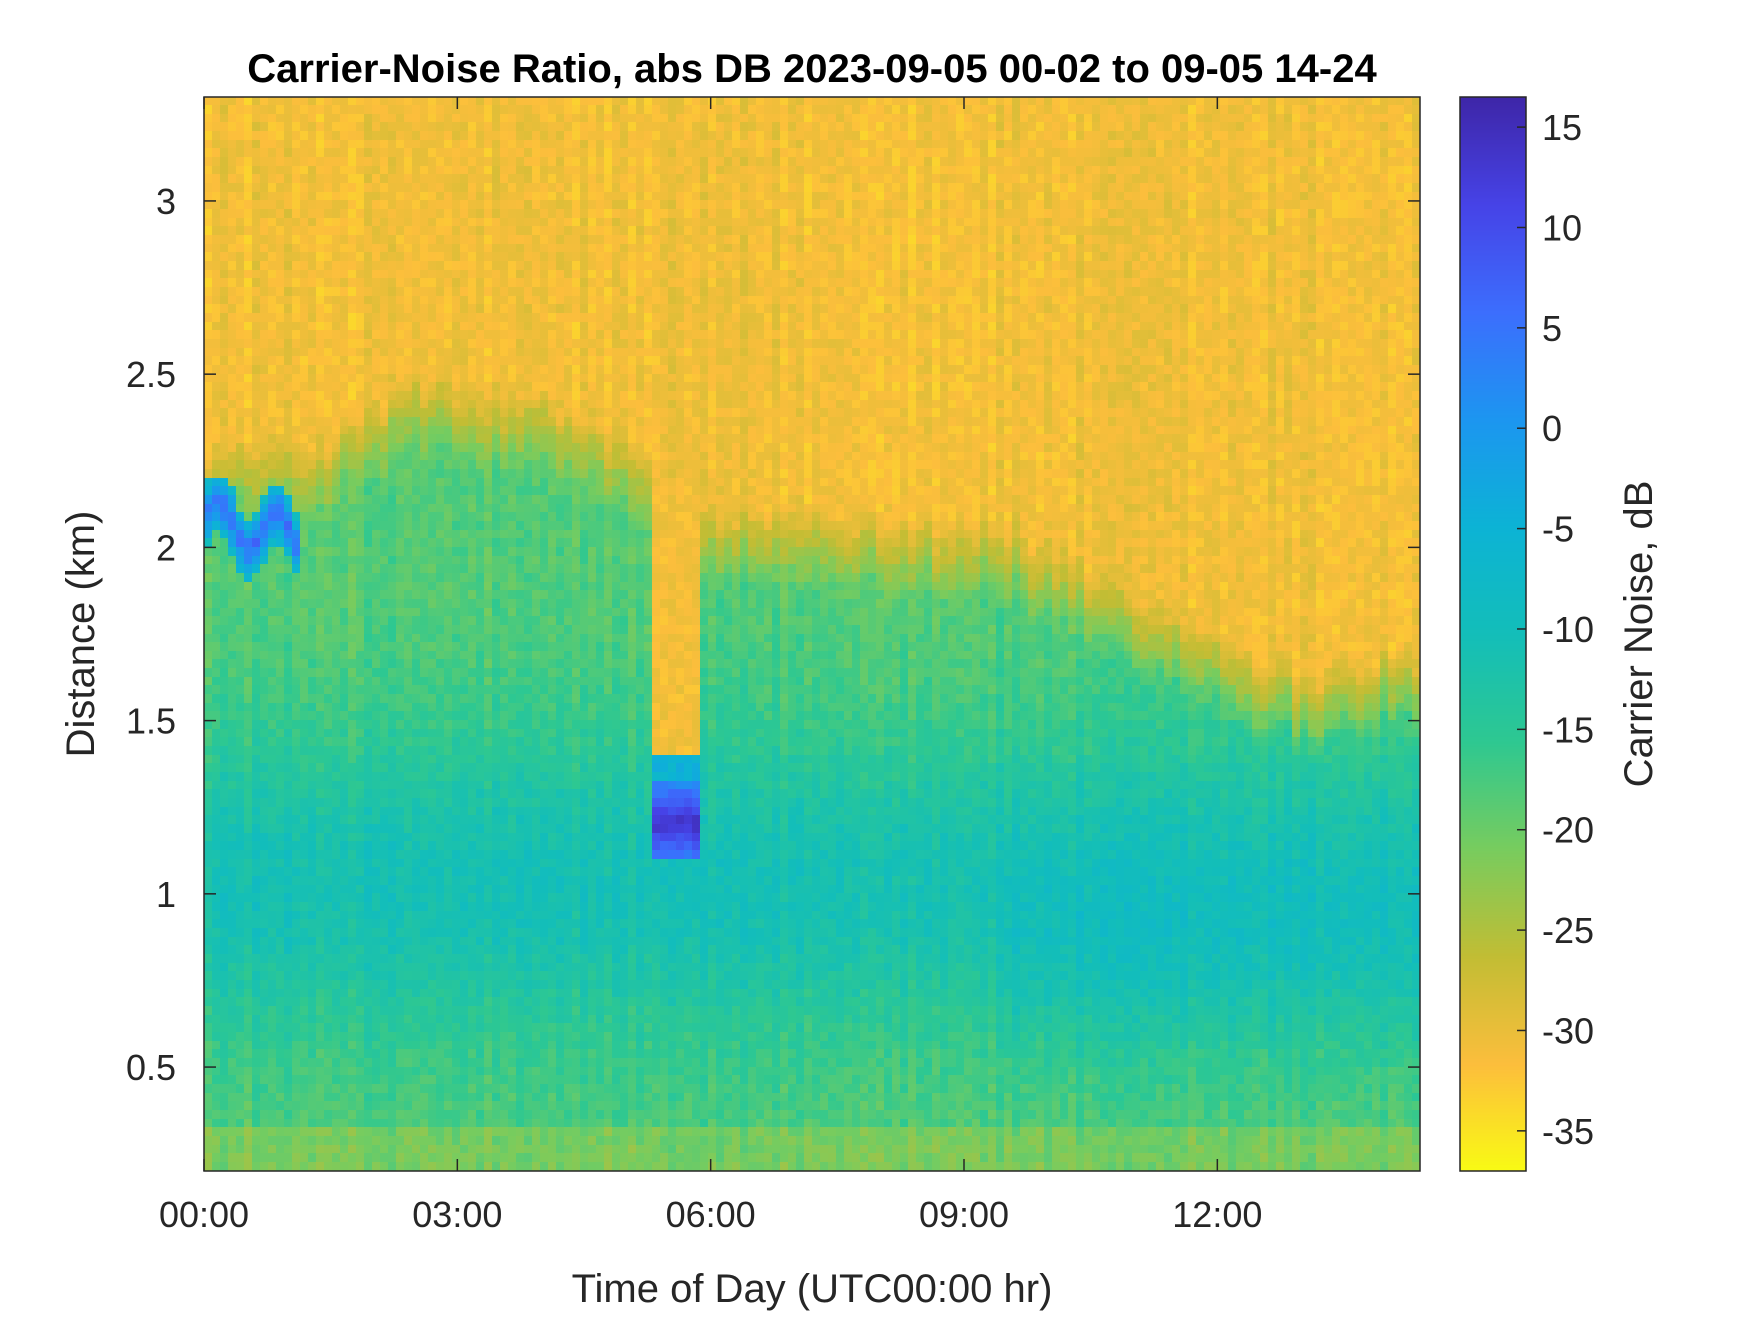  What do you see at coordinates (1562, 127) in the screenshot?
I see `colorbar-tick-label: 15` at bounding box center [1562, 127].